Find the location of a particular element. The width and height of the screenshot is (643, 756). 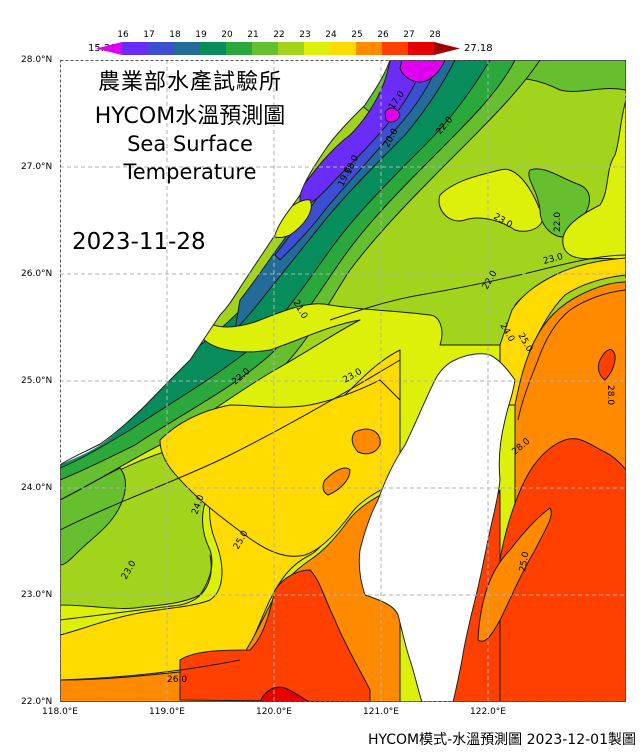

footer-caption: HYCOM模式-水溫預測圖 2023-12-01製圖 is located at coordinates (501, 740).